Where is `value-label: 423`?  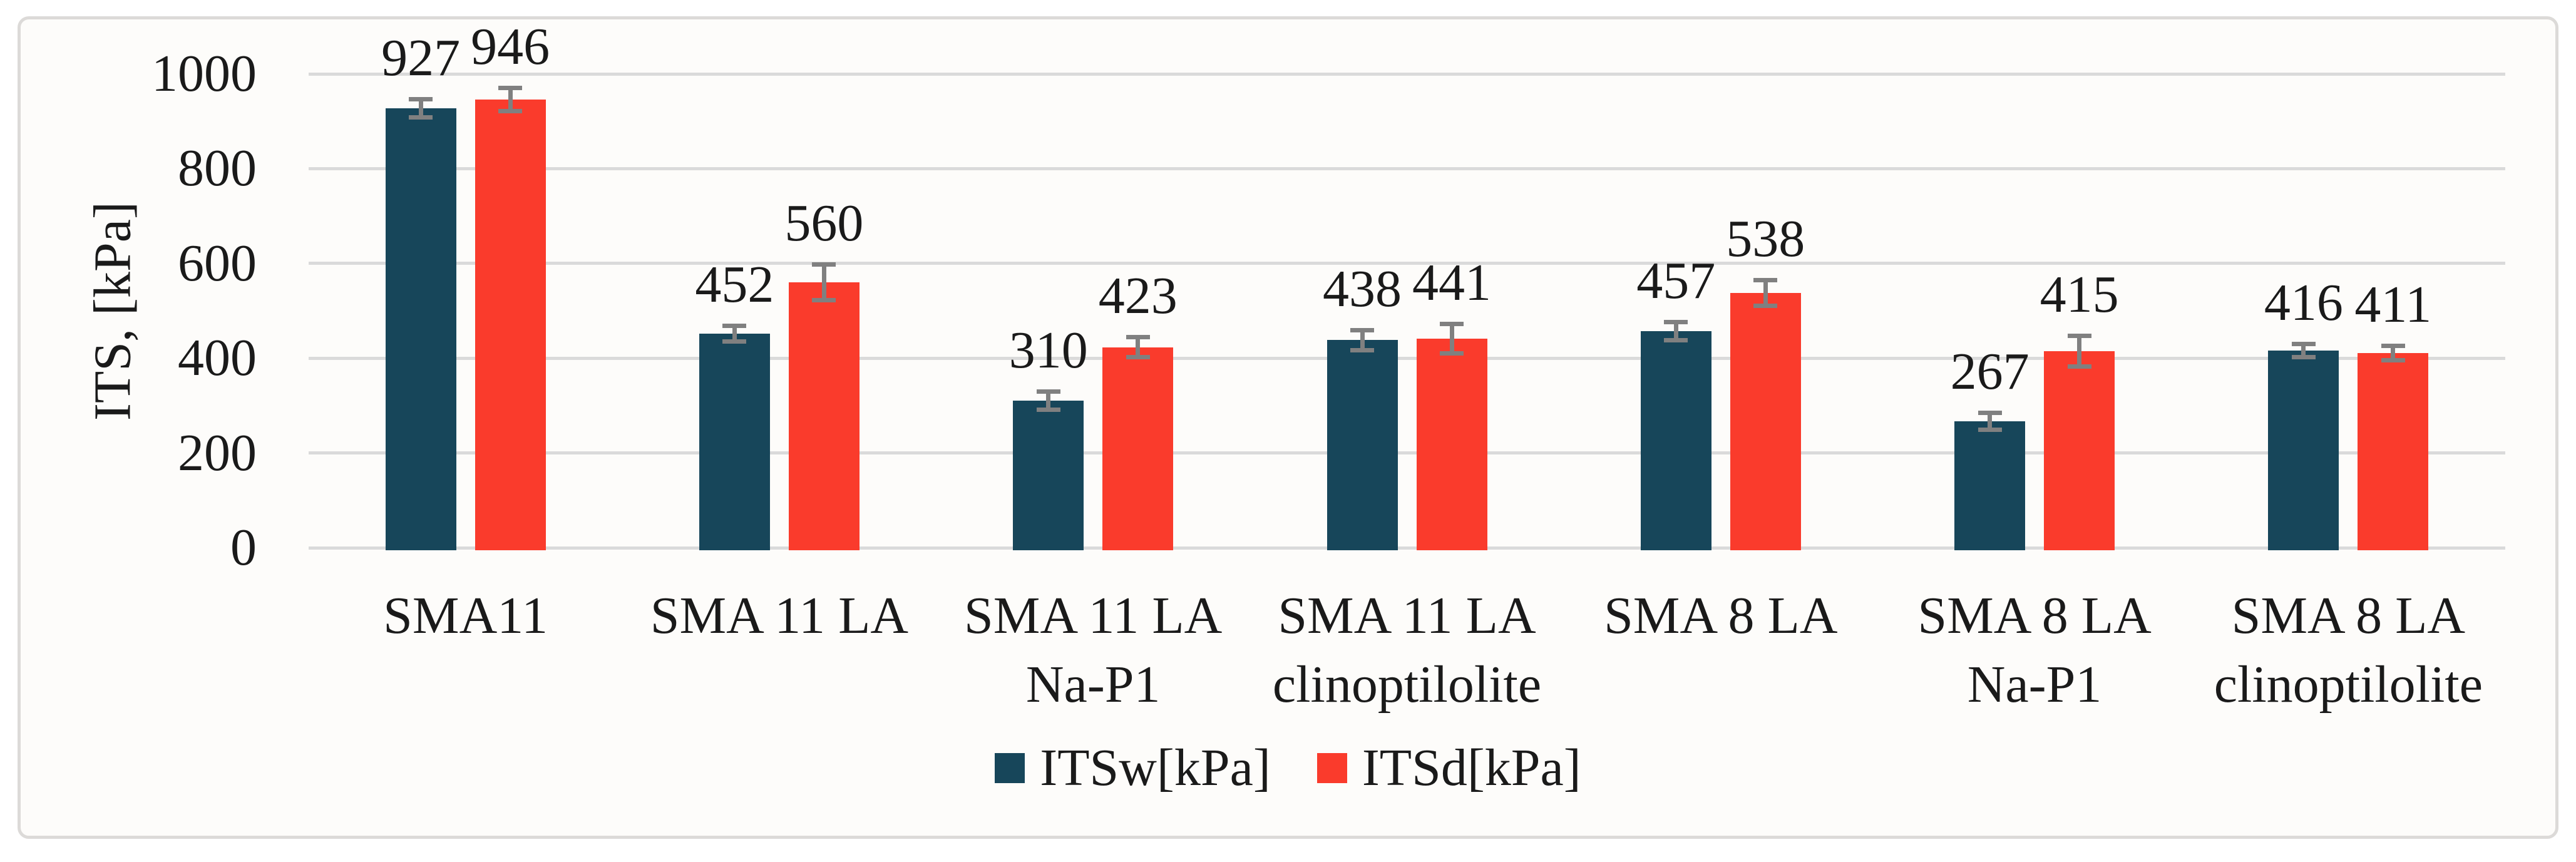 value-label: 423 is located at coordinates (1138, 296).